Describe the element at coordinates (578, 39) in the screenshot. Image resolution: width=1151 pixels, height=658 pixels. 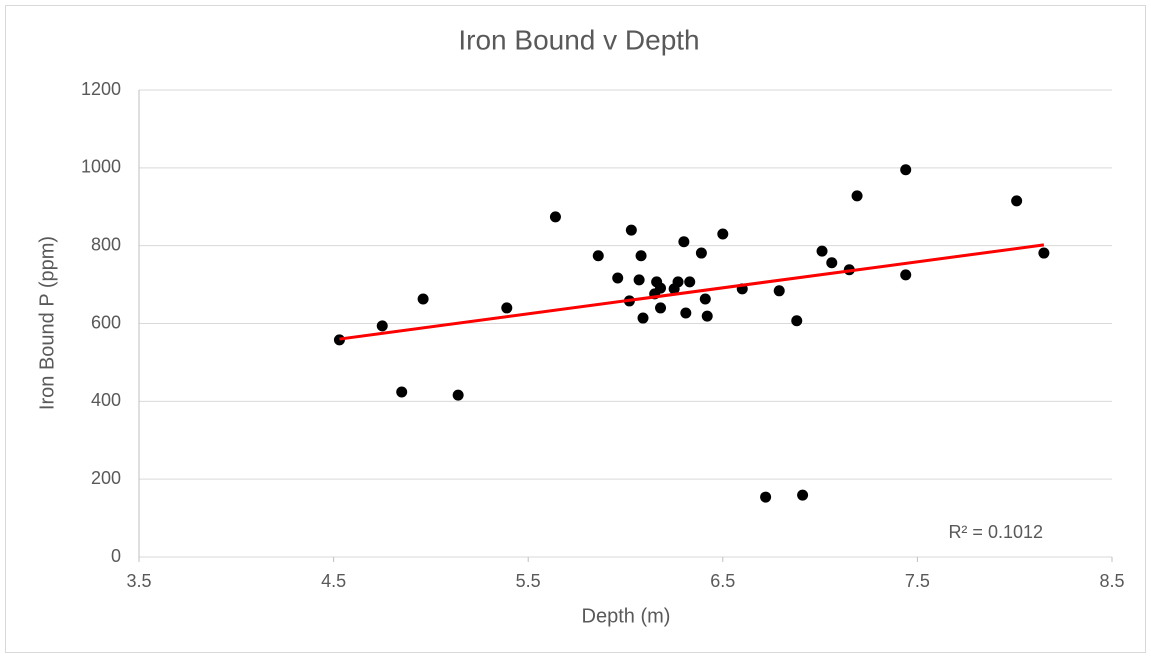
I see `chart-title: Iron Bound v Depth` at that location.